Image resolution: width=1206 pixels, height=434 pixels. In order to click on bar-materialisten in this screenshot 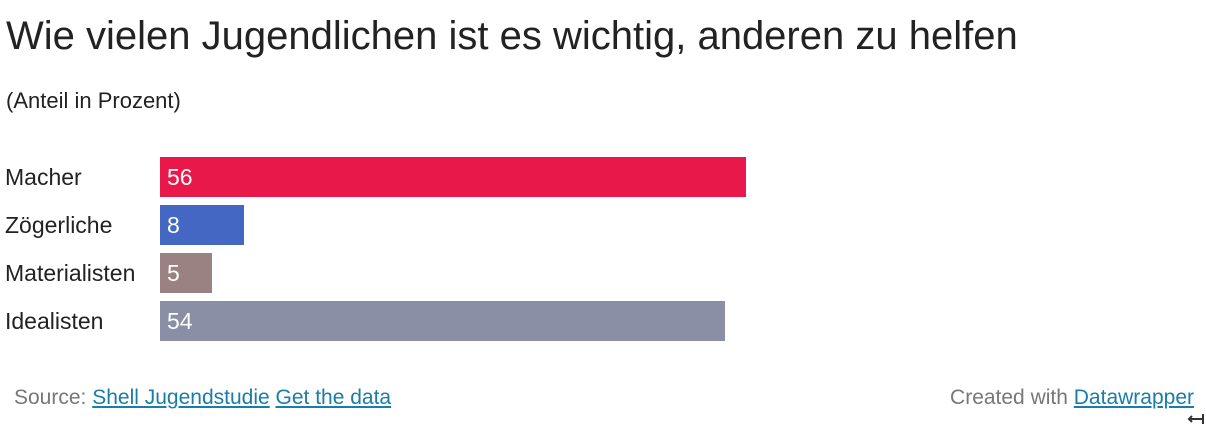, I will do `click(186, 273)`.